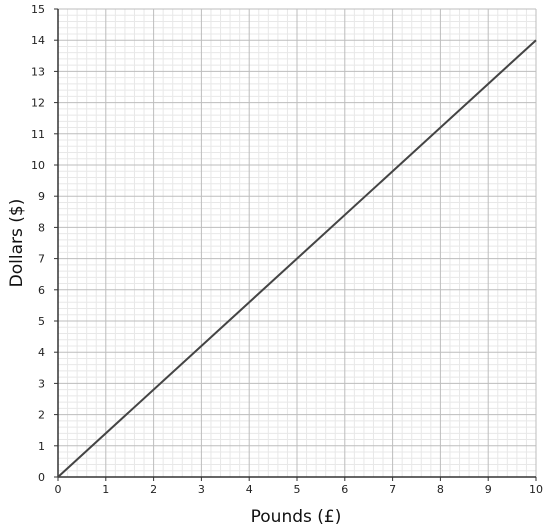  What do you see at coordinates (41, 259) in the screenshot?
I see `y-tick-label: 7` at bounding box center [41, 259].